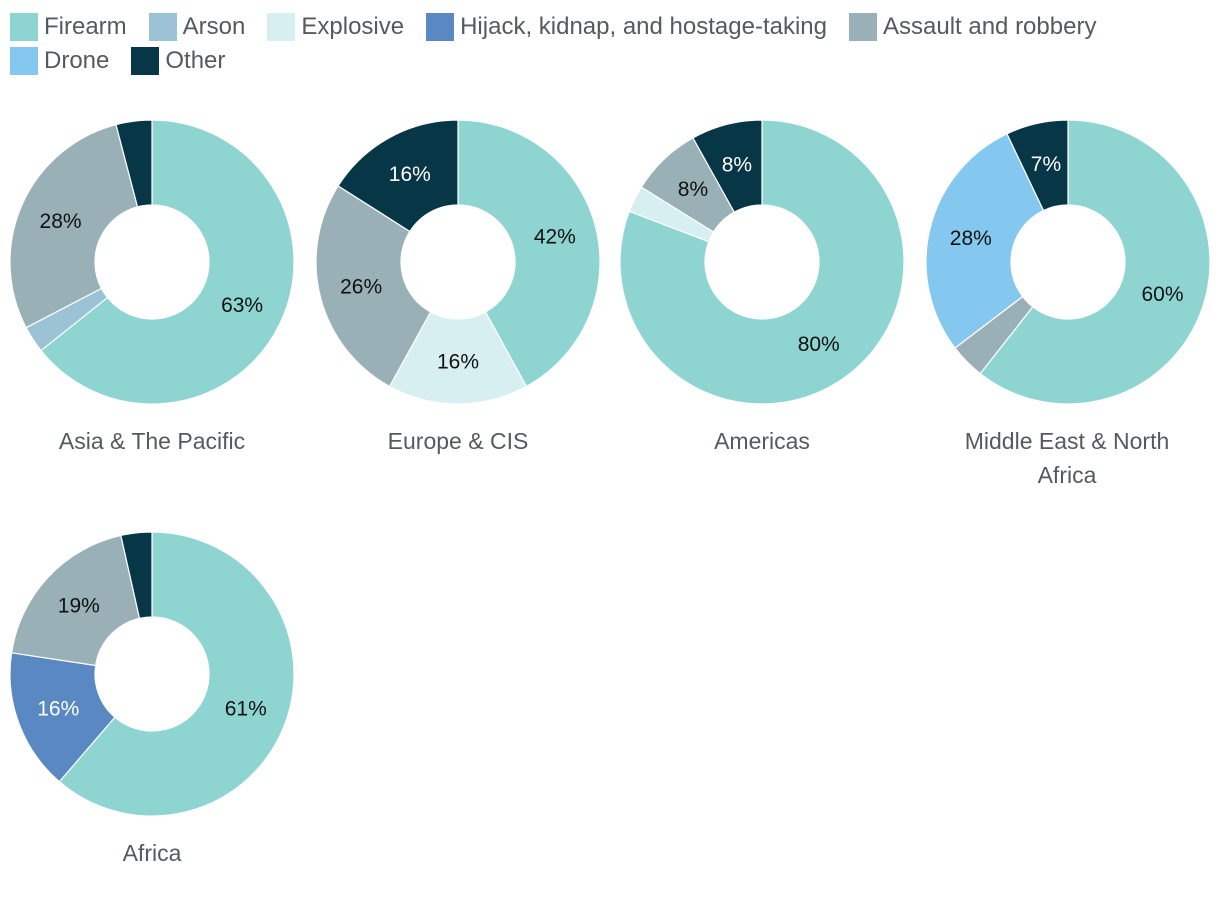  I want to click on donut-africa: 61% 16% 19%, so click(152, 674).